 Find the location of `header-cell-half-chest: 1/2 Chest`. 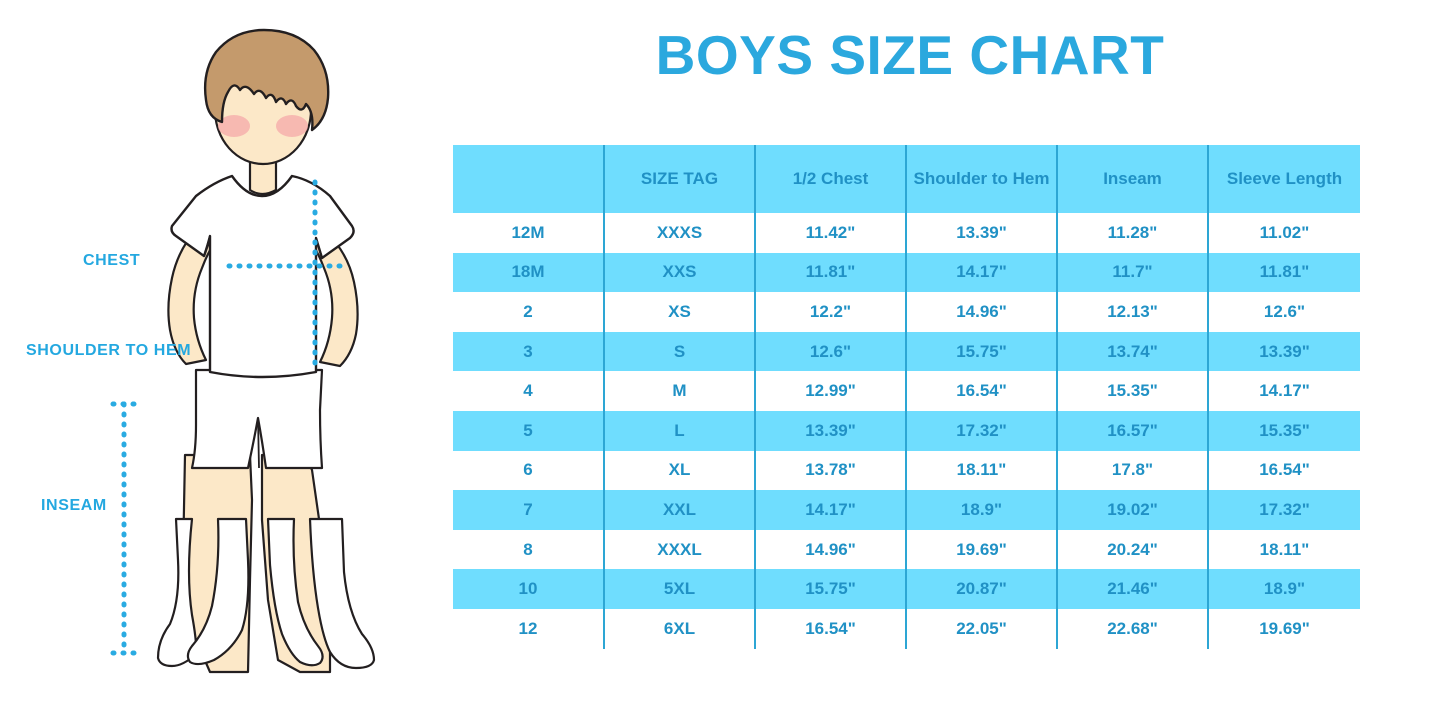

header-cell-half-chest: 1/2 Chest is located at coordinates (831, 179).